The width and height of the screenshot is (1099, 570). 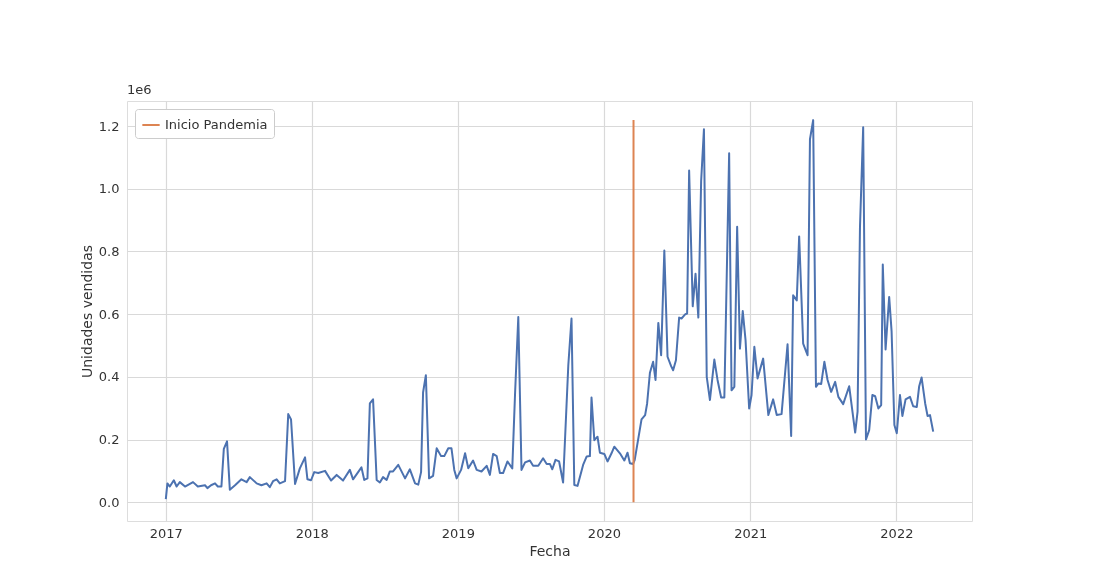 What do you see at coordinates (109, 440) in the screenshot?
I see `y-tick-label: 0.2` at bounding box center [109, 440].